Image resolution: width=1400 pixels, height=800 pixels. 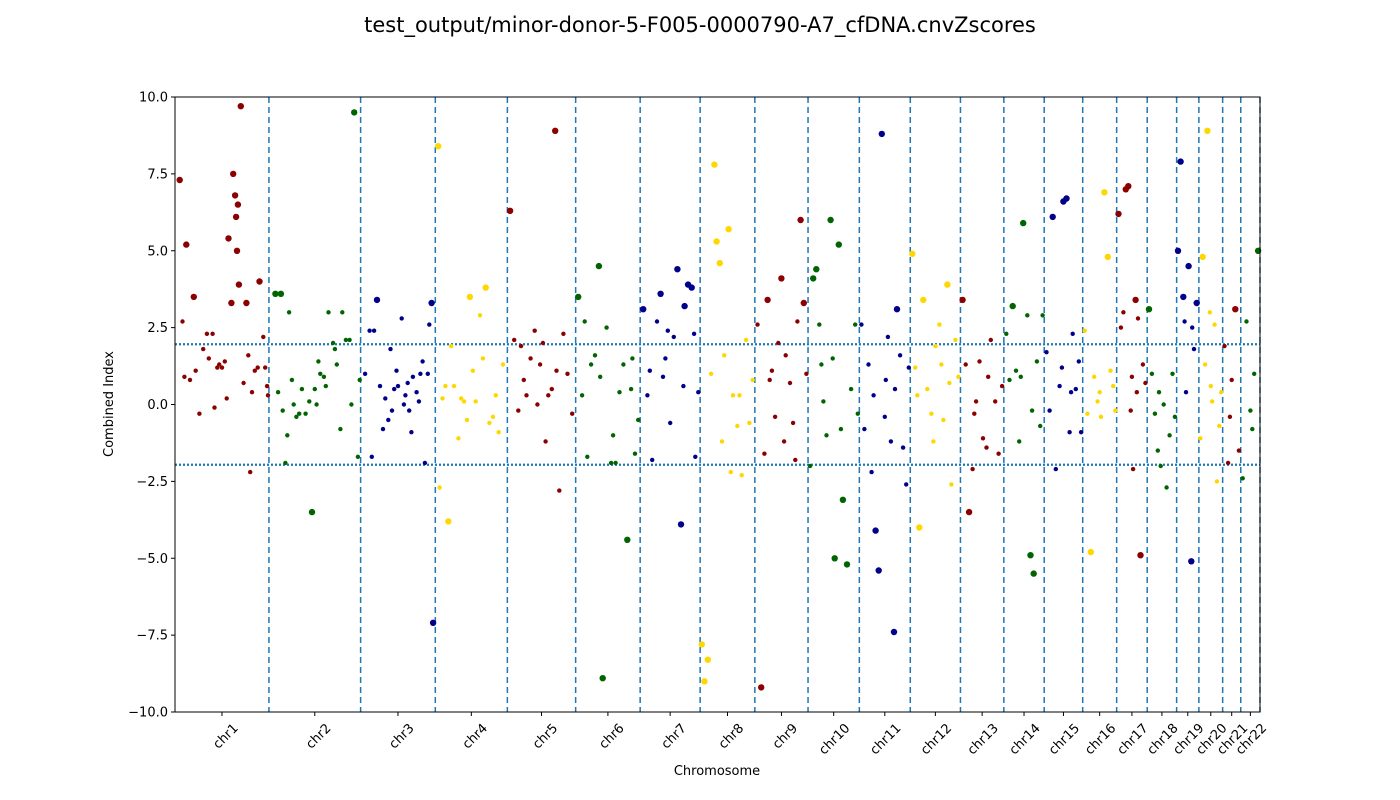 I want to click on y-axis-label: Combined Index, so click(x=109, y=404).